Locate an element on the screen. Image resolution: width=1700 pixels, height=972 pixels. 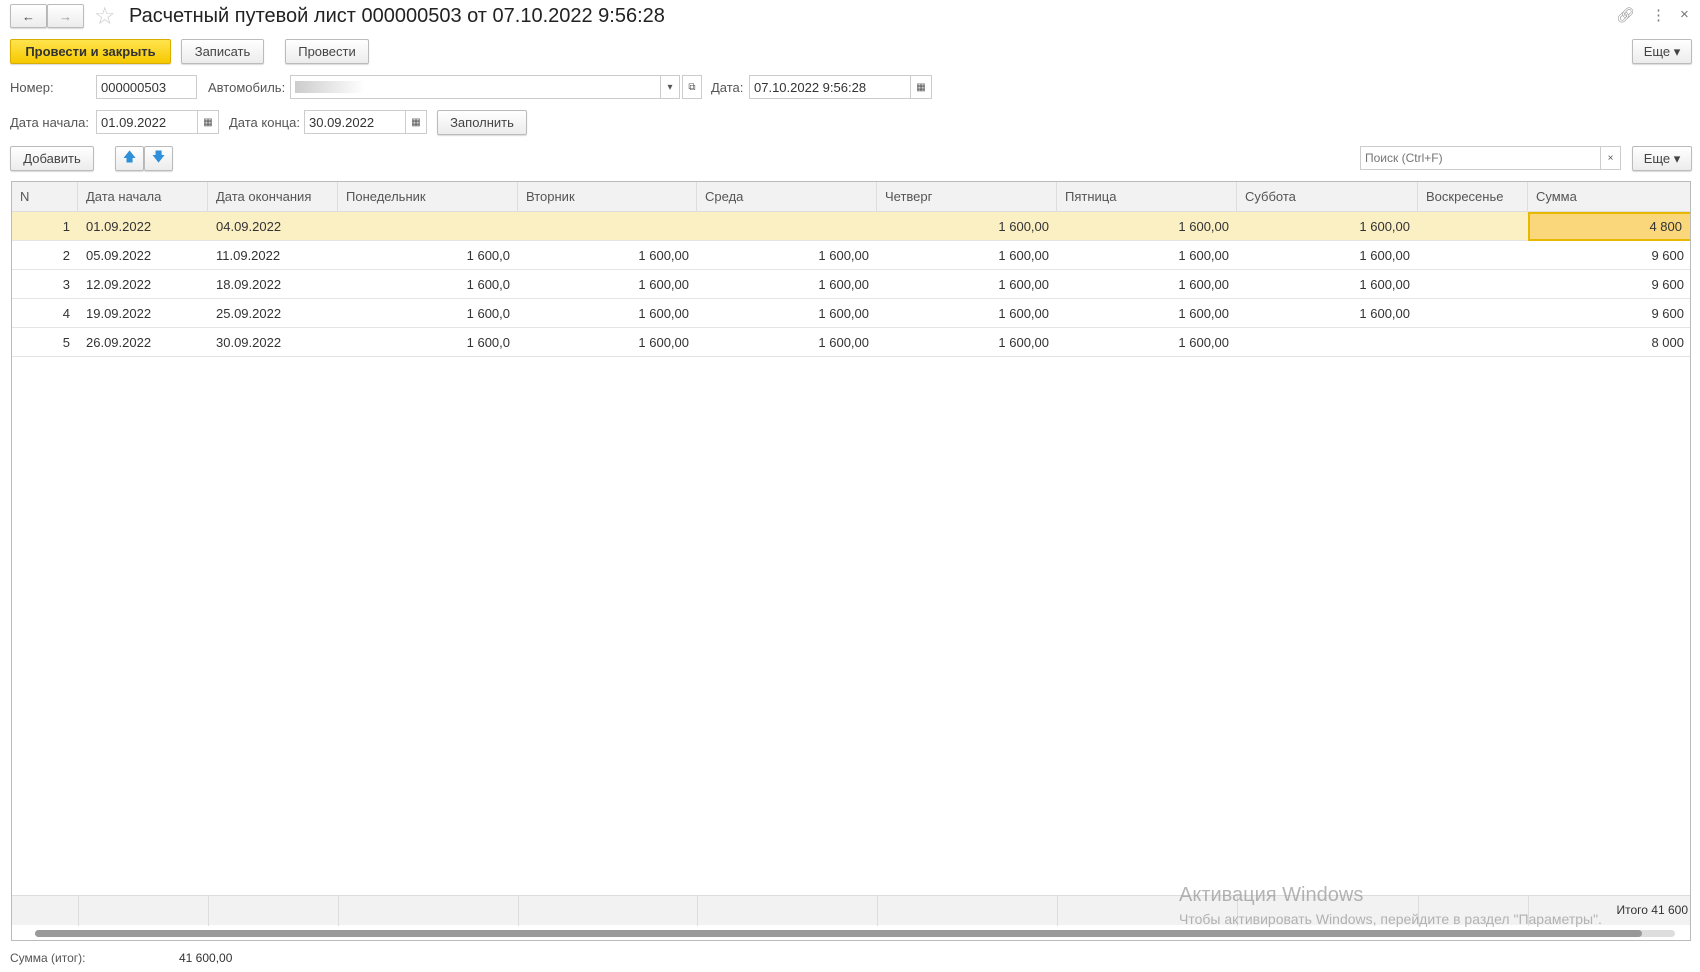
post-button: Провести is located at coordinates (327, 51).